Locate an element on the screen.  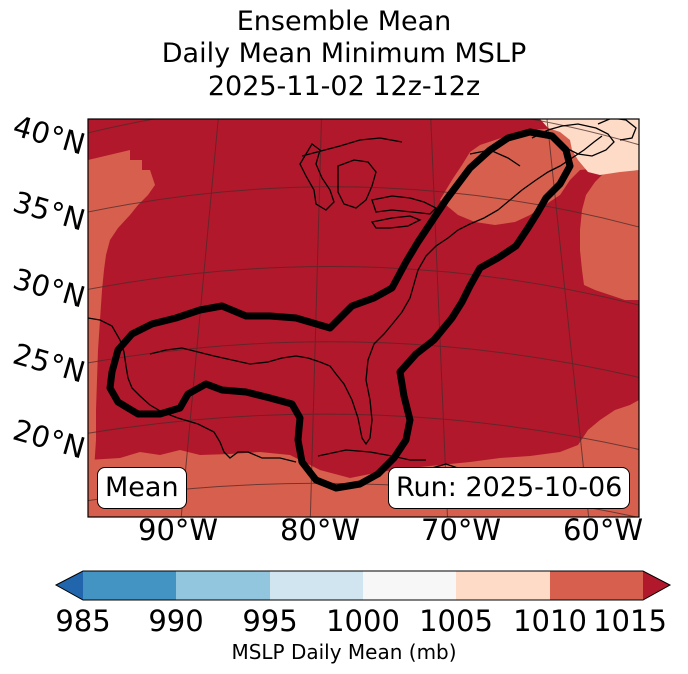
colorbar-tick-1005: 1005 is located at coordinates (456, 621).